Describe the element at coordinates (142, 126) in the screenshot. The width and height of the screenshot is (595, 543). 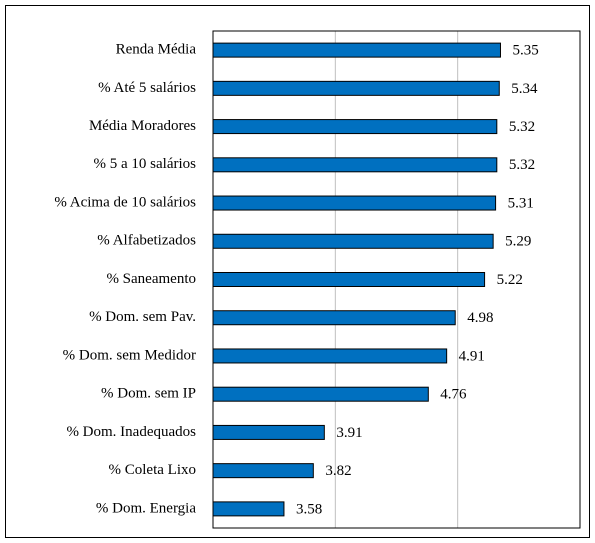
I see `category-label: Média Moradores` at that location.